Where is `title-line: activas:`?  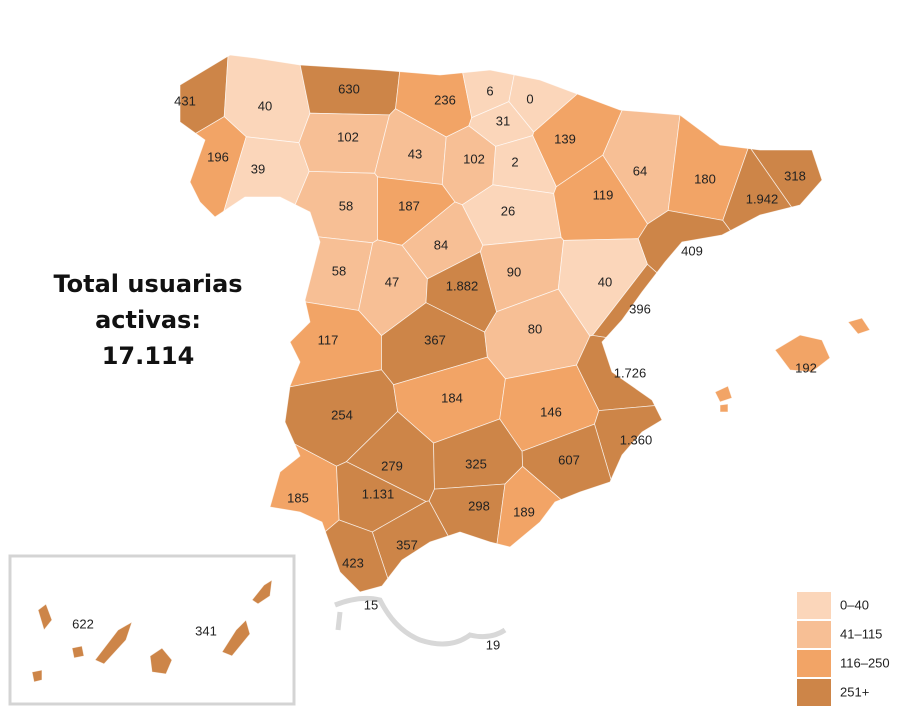 title-line: activas: is located at coordinates (148, 320).